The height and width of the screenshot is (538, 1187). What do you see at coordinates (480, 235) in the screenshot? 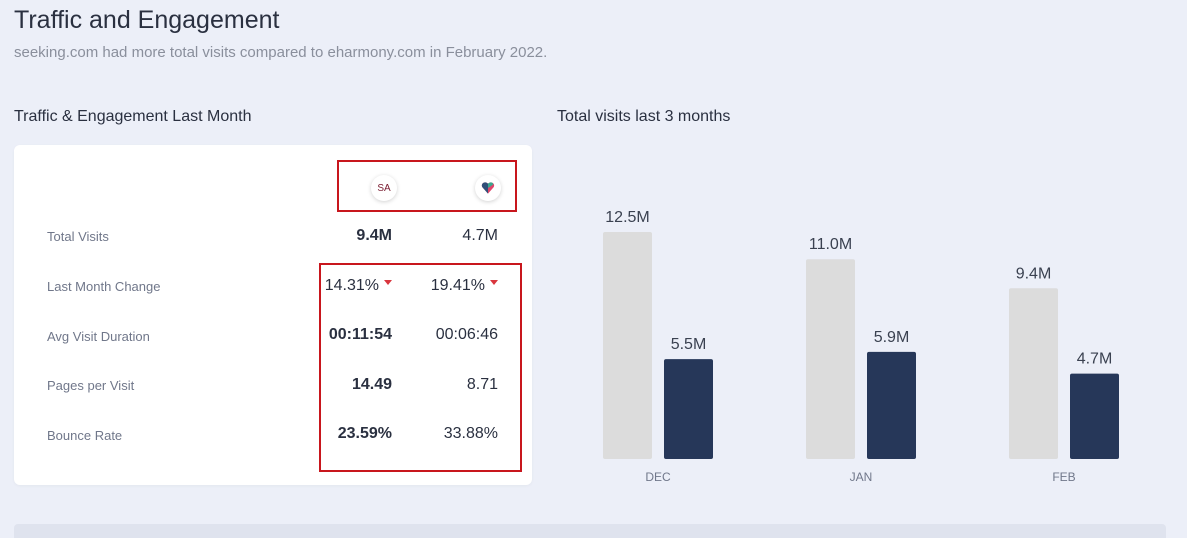
I see `total-visits-site-b: 4.7M` at bounding box center [480, 235].